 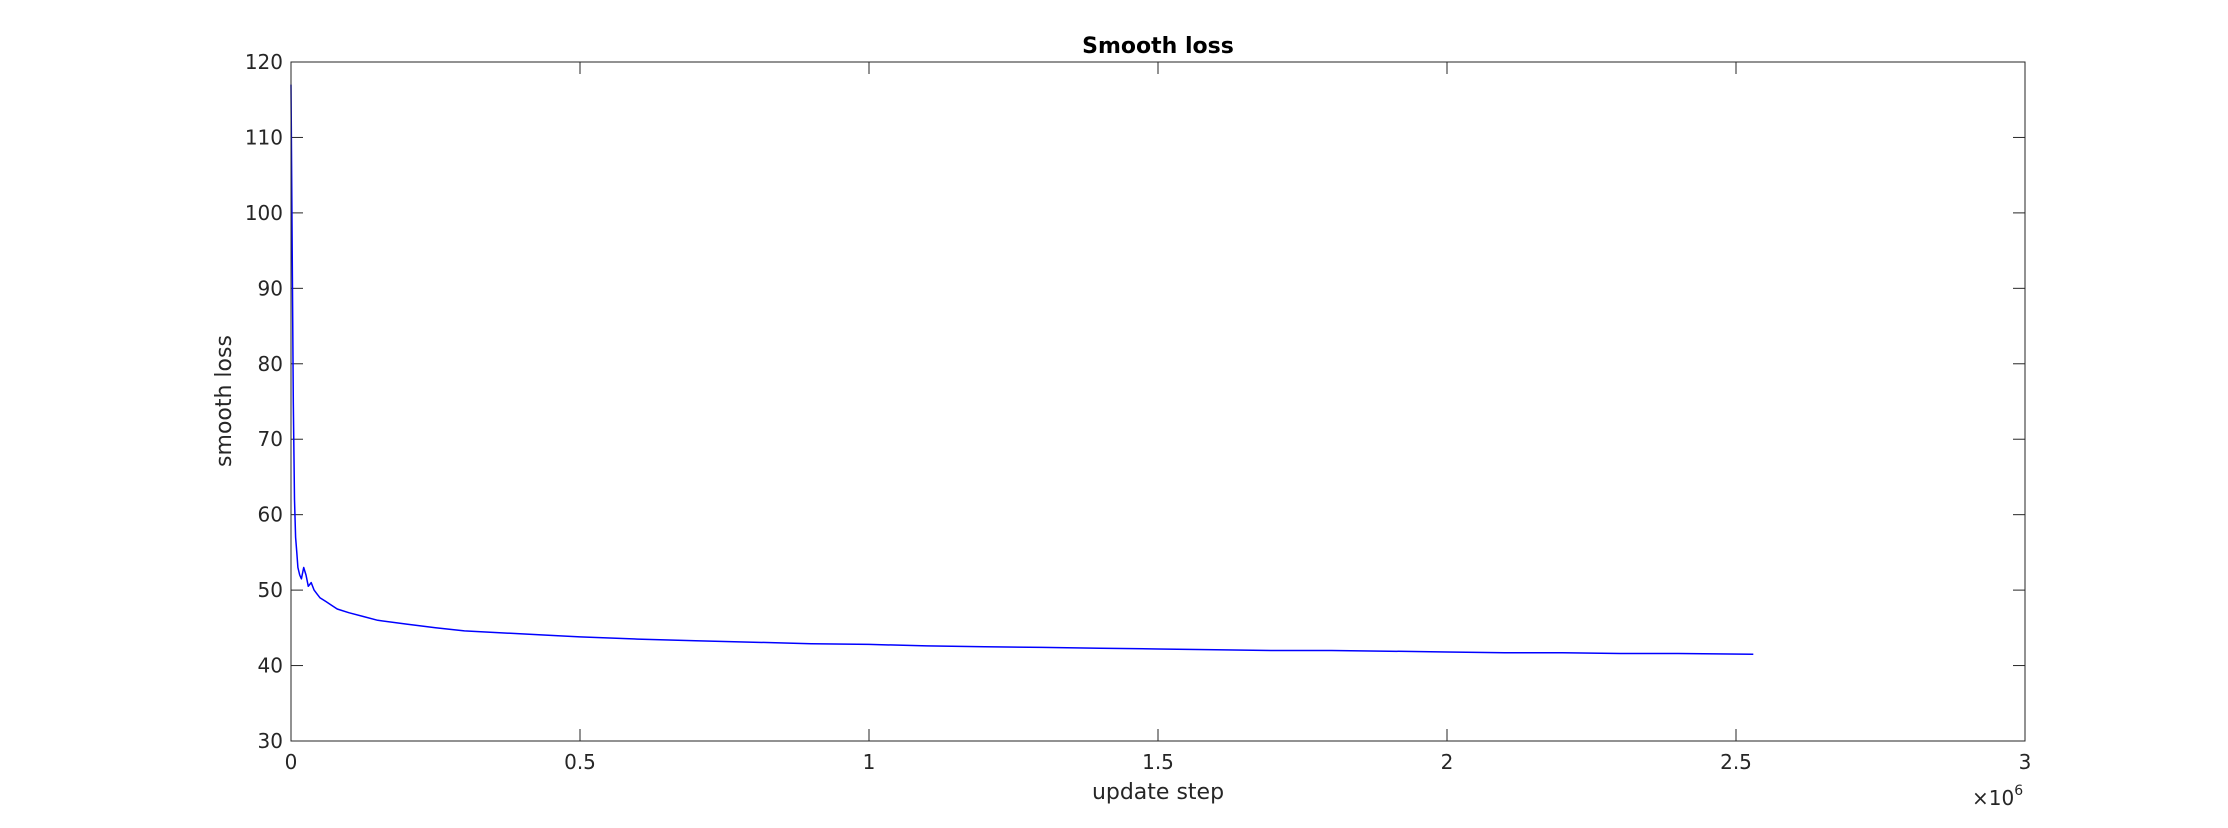 I want to click on x-axis-label: update step, so click(x=1158, y=792).